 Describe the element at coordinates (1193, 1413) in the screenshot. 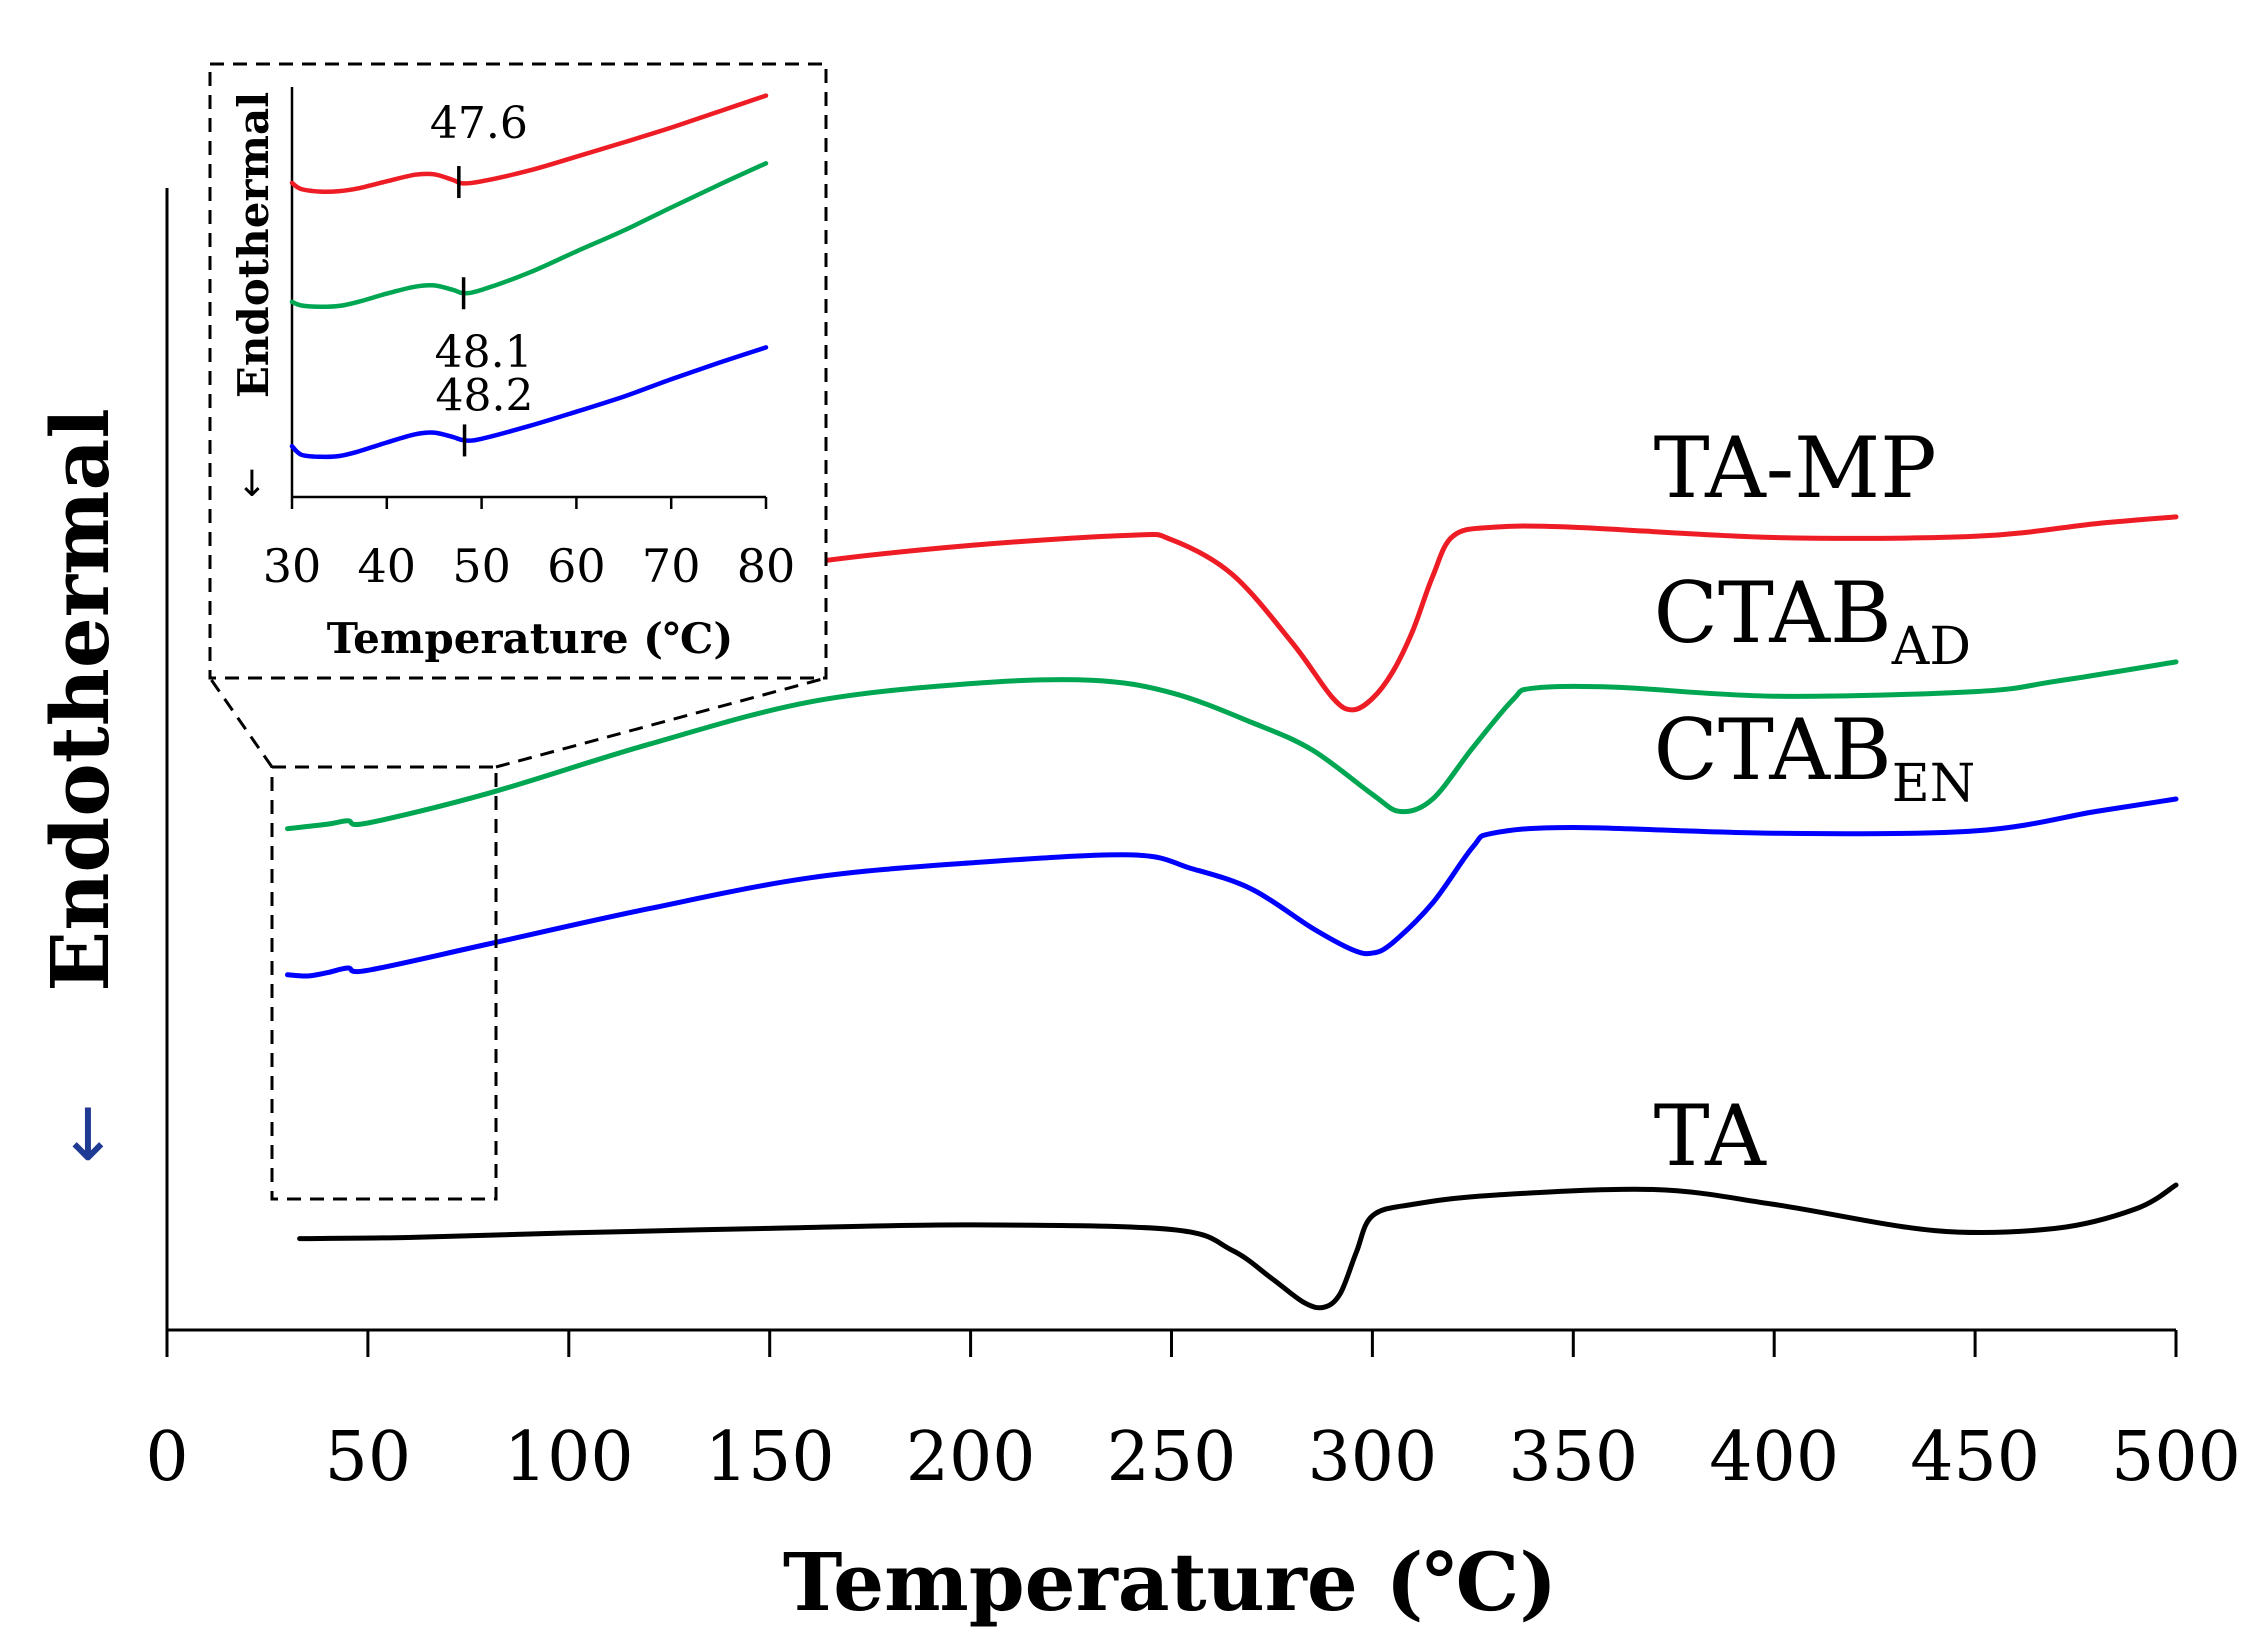

I see `main-x-ticks: 0 50 100 150 200 250 300 350 400 450 500` at that location.